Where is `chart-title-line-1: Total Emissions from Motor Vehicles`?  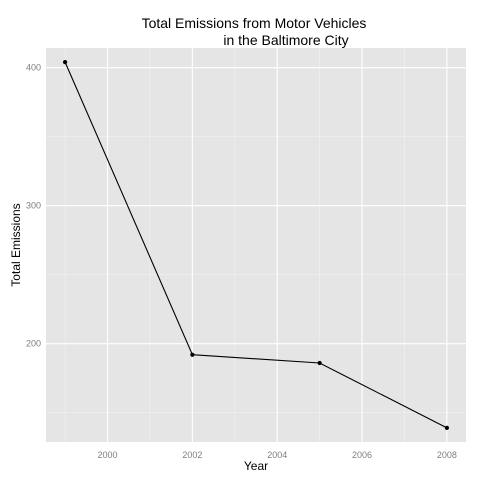
chart-title-line-1: Total Emissions from Motor Vehicles is located at coordinates (254, 23).